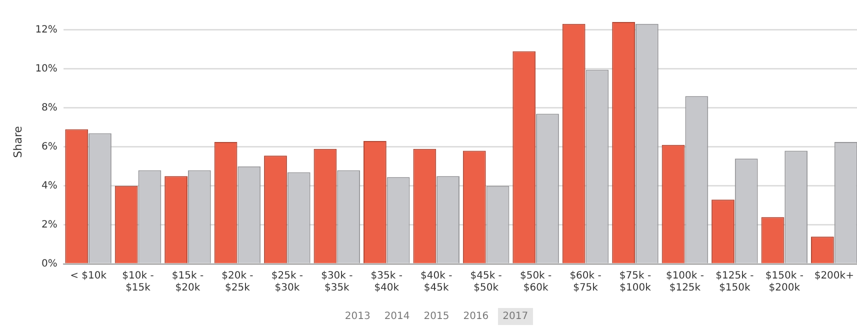  I want to click on y-tick-label: 8%, so click(50, 108).